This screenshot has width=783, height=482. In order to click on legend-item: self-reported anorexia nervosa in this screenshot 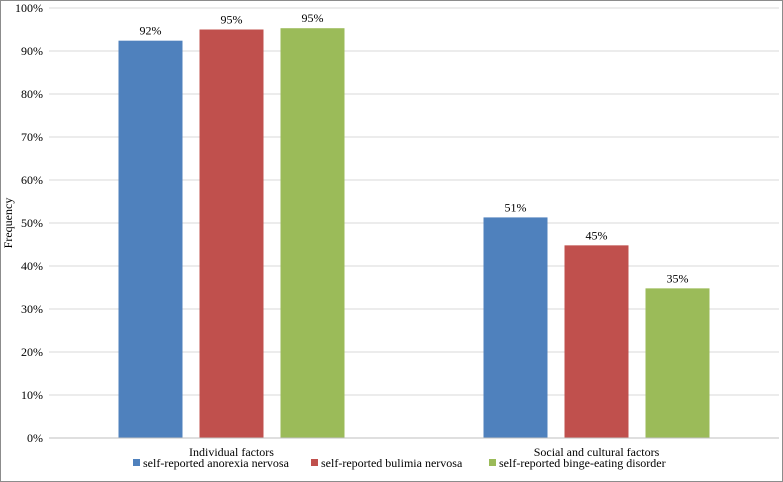, I will do `click(211, 463)`.